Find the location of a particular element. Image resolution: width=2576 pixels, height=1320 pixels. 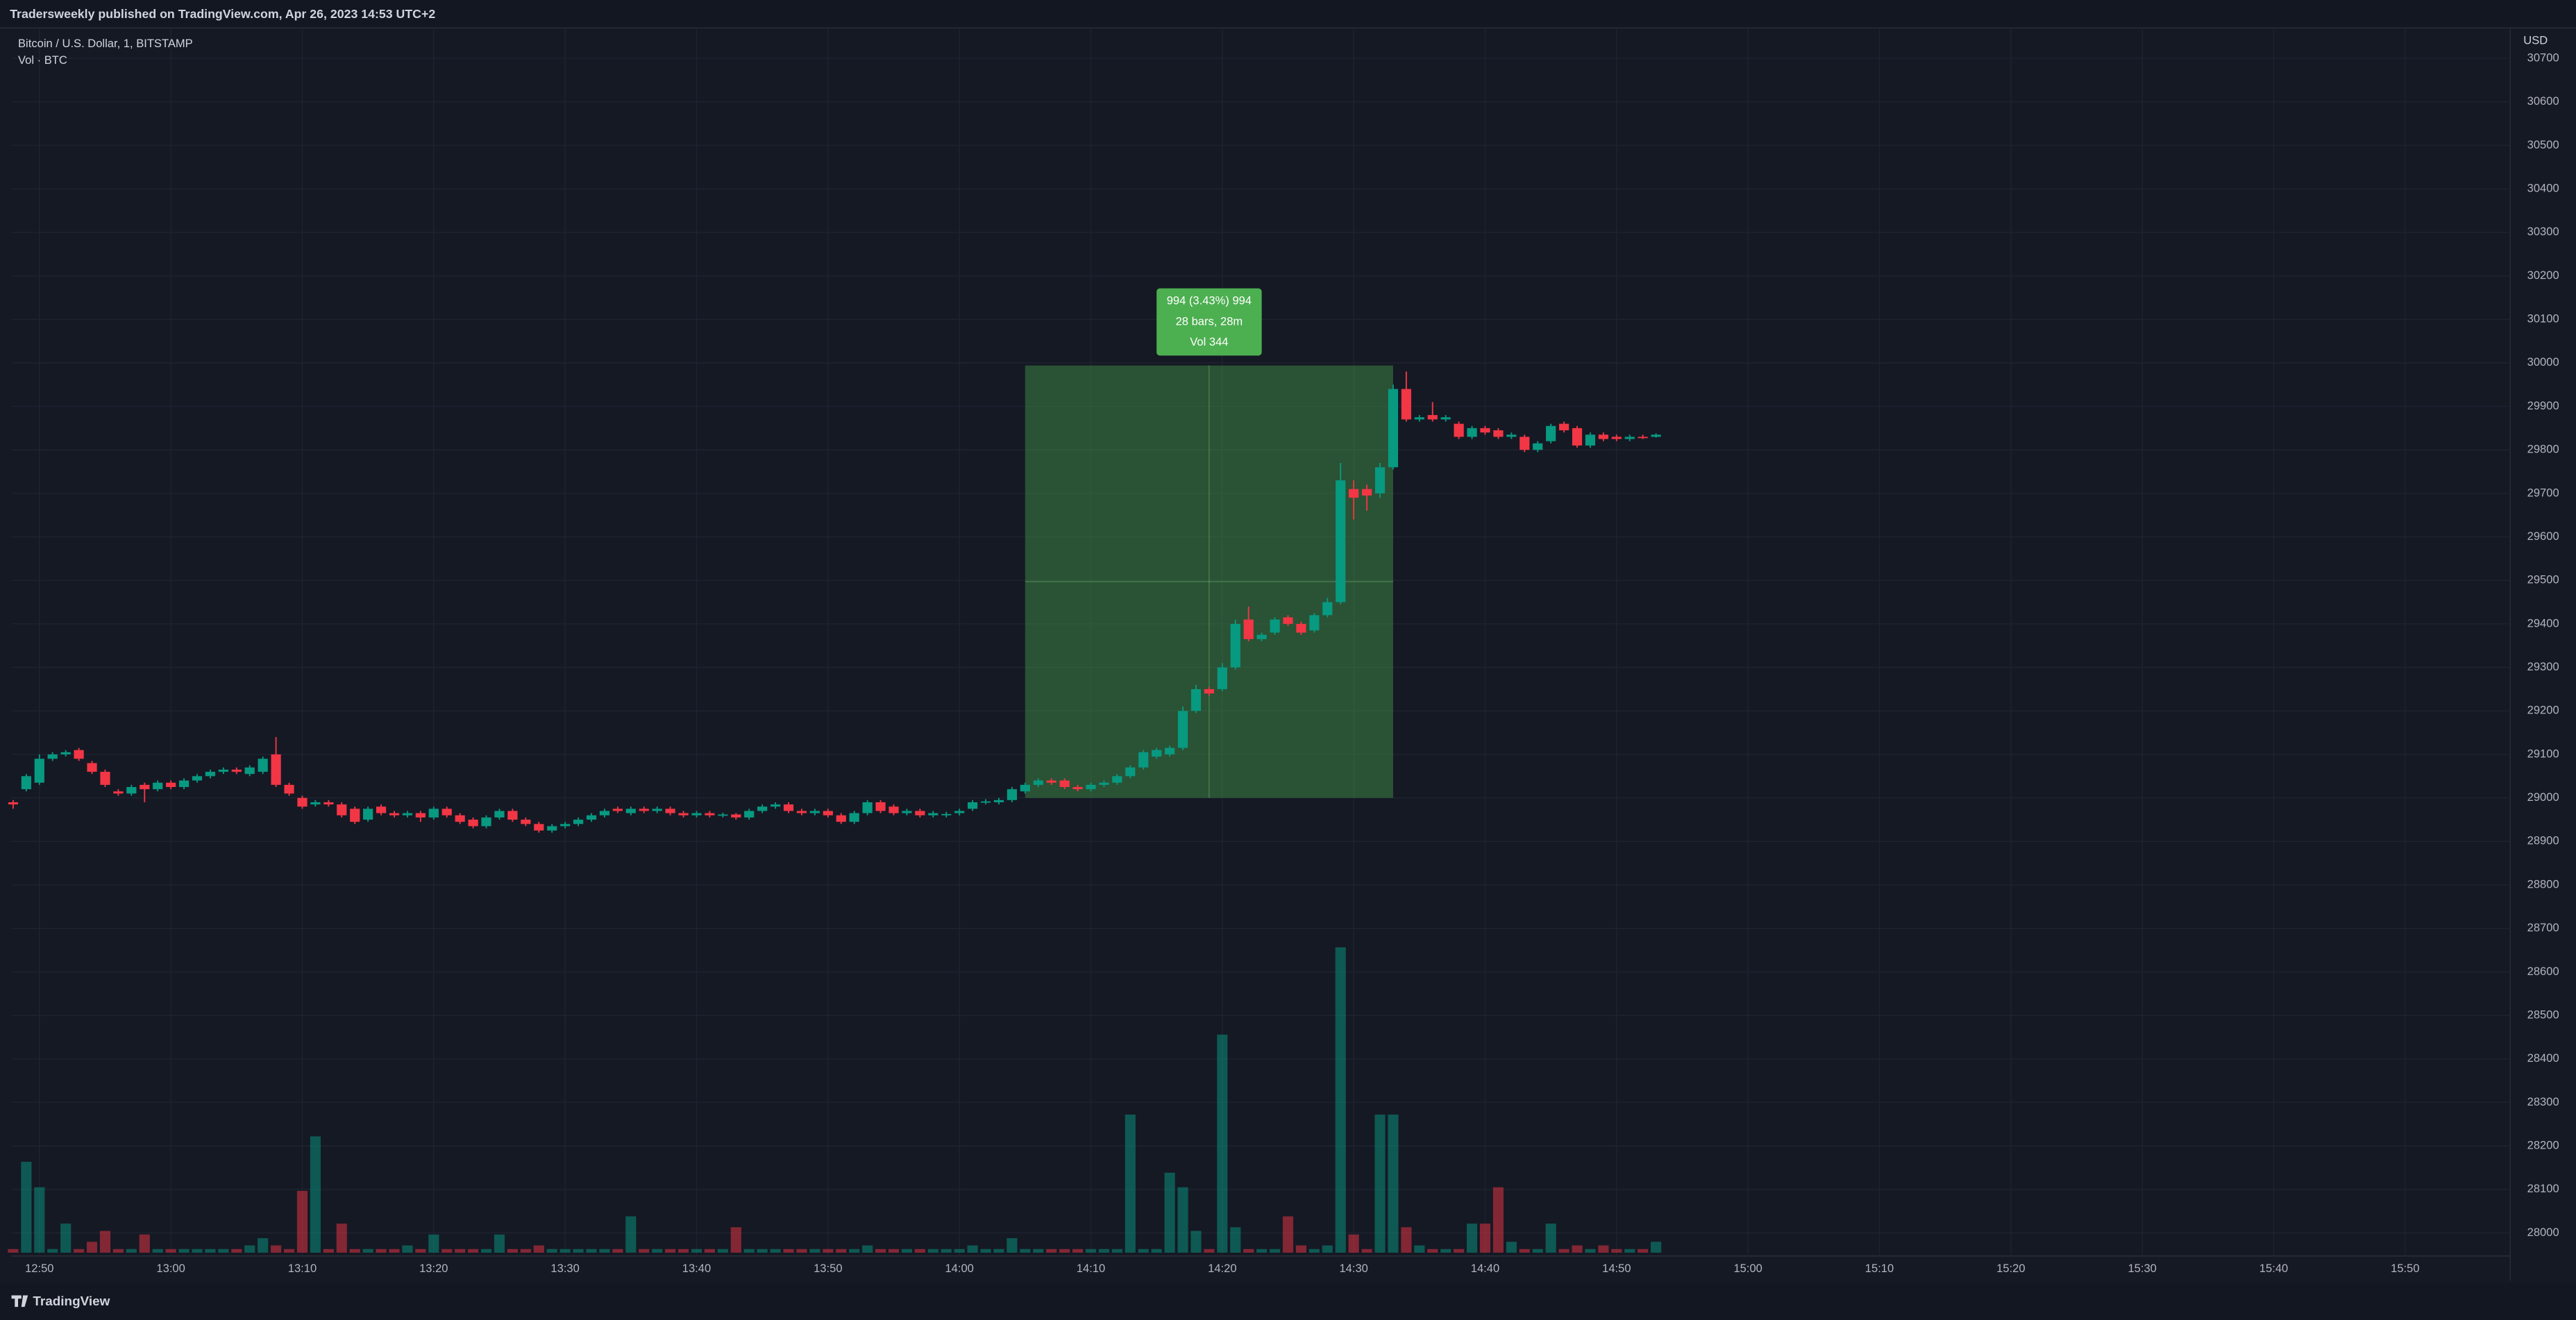

x-tick-label: 14:10 is located at coordinates (1091, 1268).